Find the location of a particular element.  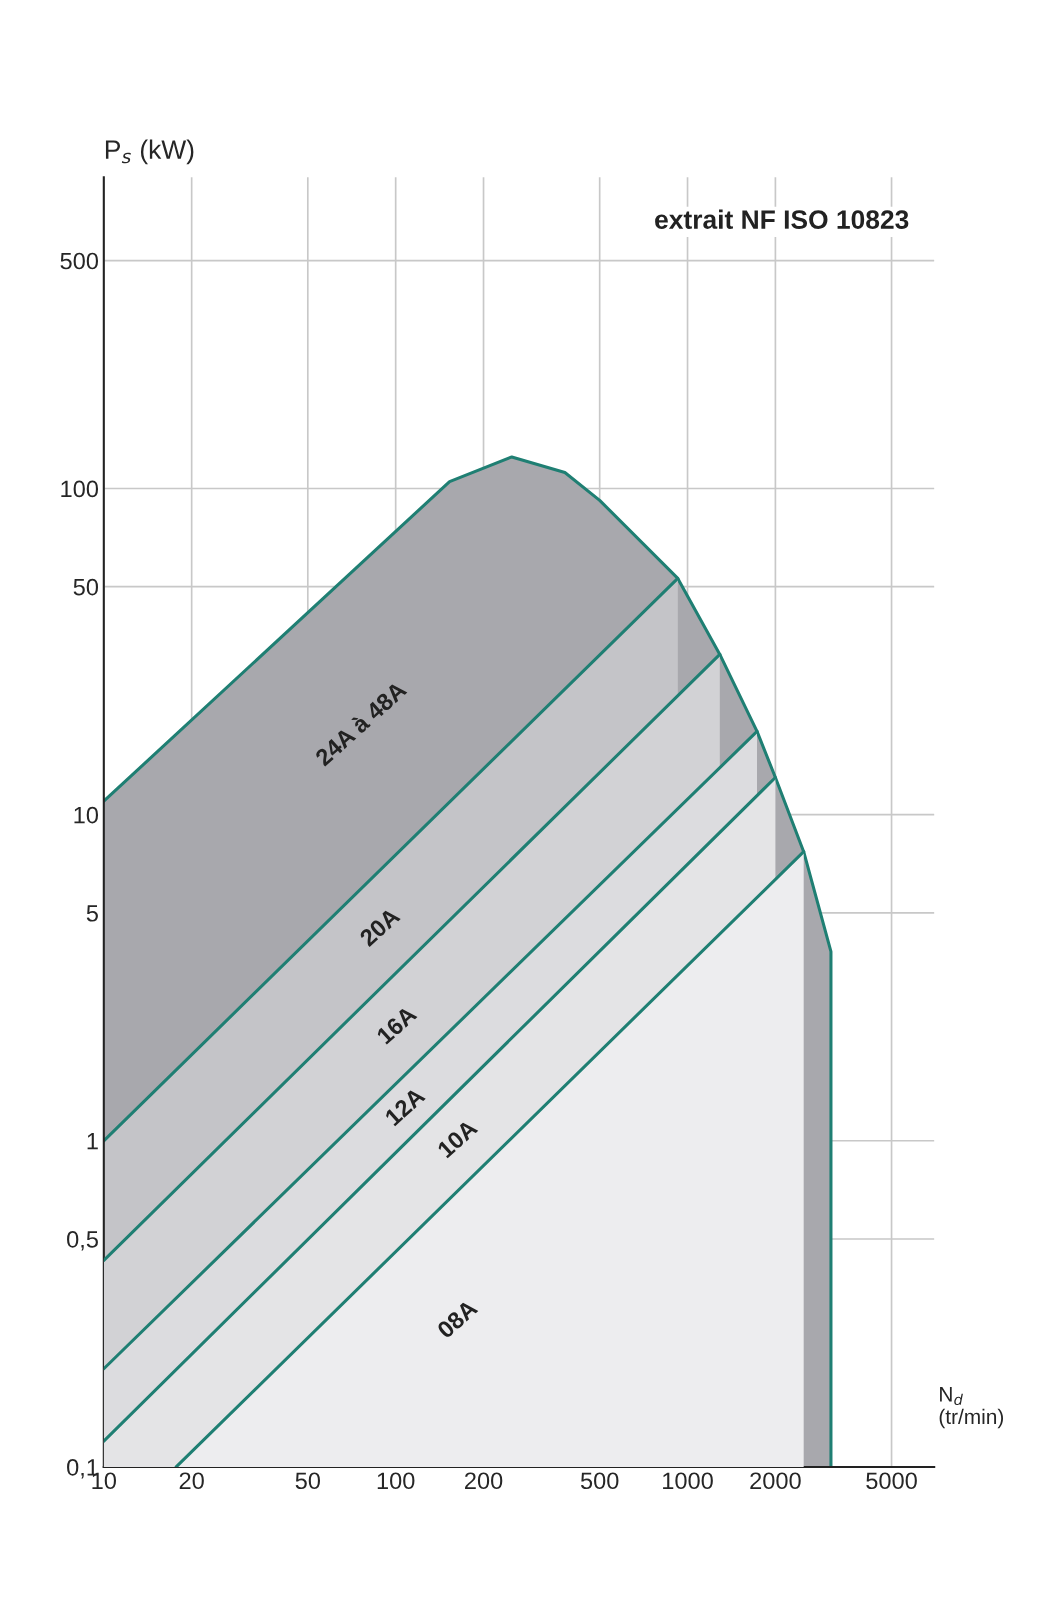

x-tick-label: 200 is located at coordinates (484, 1481).